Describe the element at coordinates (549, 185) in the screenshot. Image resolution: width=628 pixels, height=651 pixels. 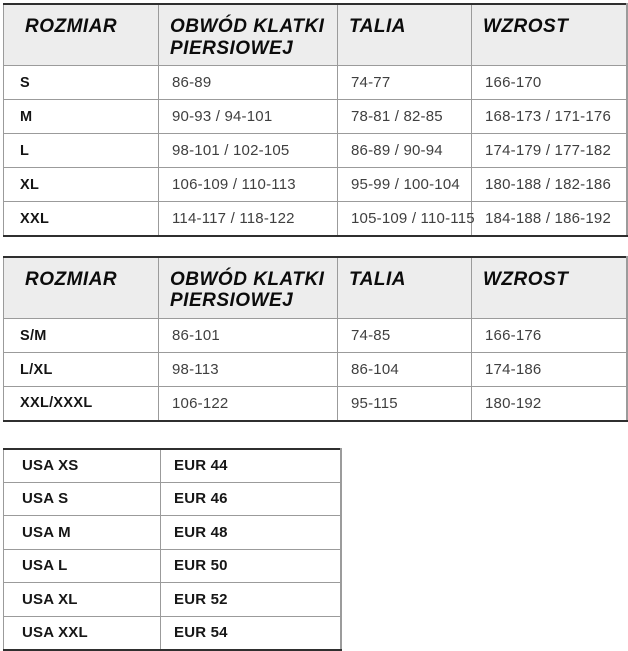
I see `height-value: 180-188 / 182-186` at that location.